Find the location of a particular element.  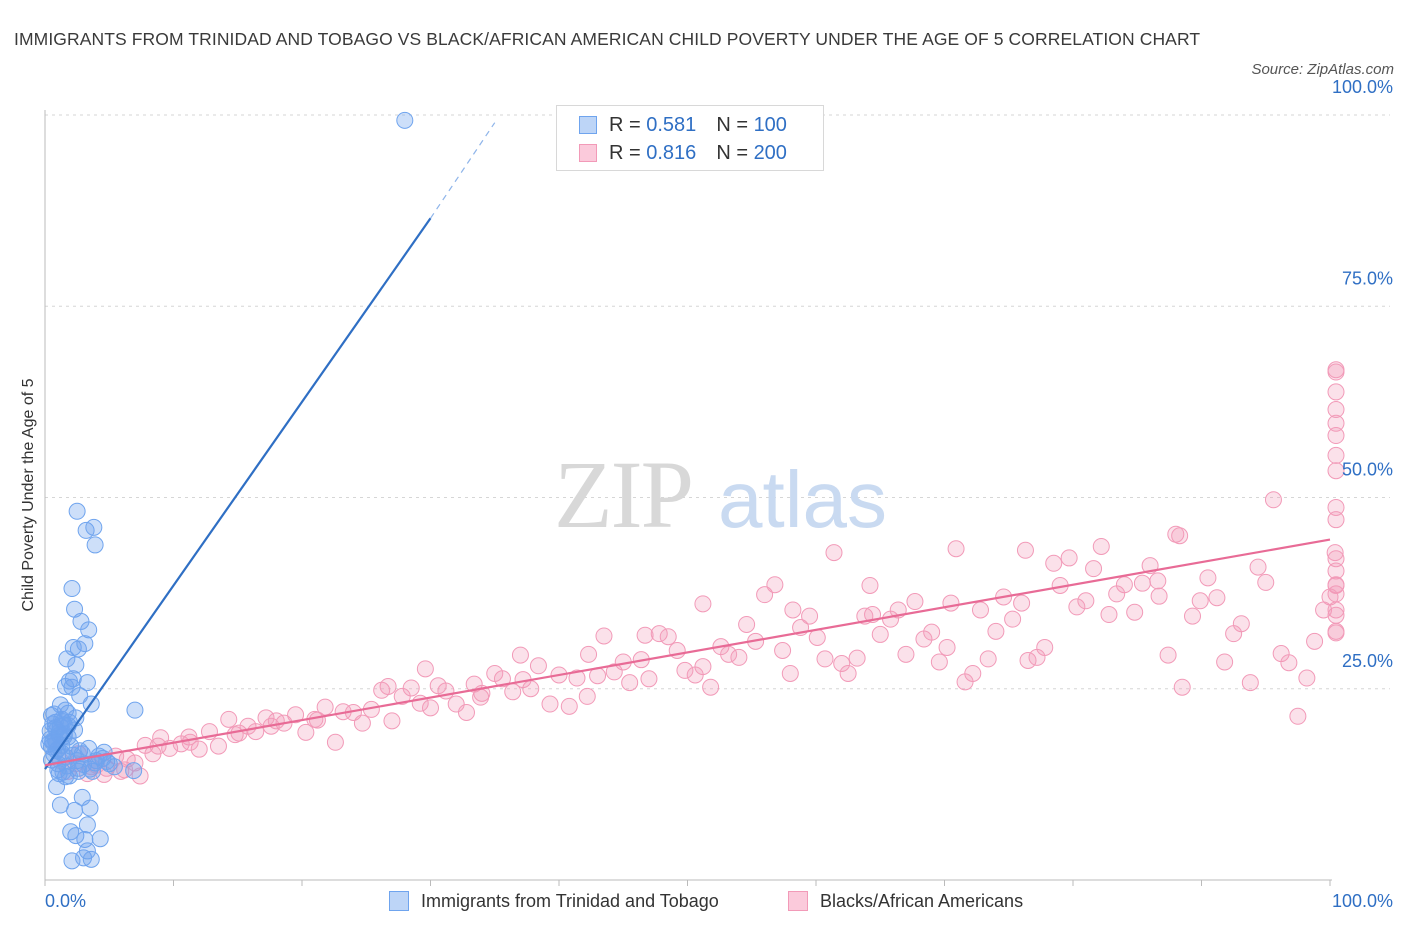

black-legend-swatch is located at coordinates (798, 901).